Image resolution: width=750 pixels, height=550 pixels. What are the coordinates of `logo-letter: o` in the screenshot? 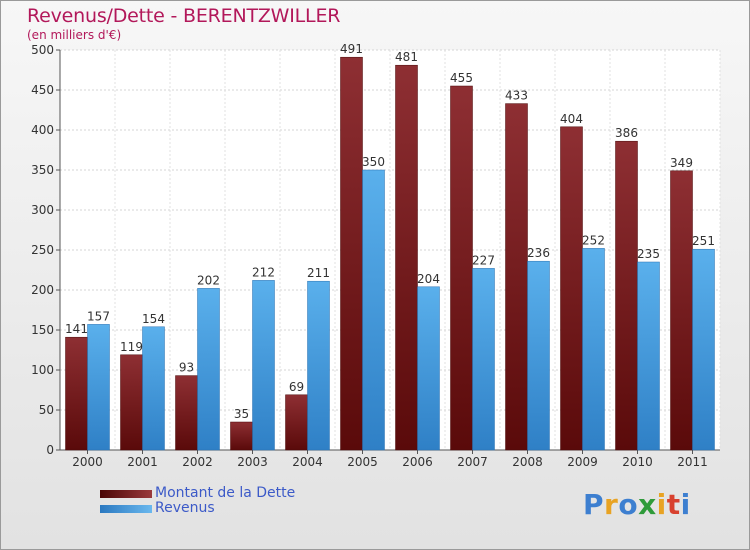 It's located at (628, 504).